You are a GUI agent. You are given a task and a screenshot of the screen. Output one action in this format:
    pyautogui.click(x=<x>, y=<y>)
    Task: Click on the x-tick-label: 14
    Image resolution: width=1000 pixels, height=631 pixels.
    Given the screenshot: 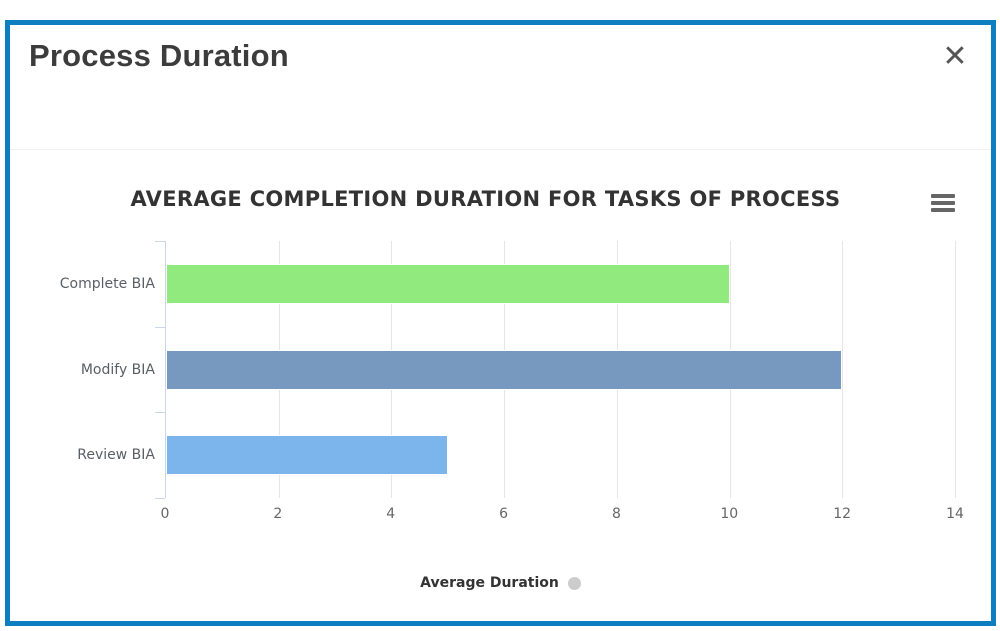 What is the action you would take?
    pyautogui.click(x=955, y=514)
    